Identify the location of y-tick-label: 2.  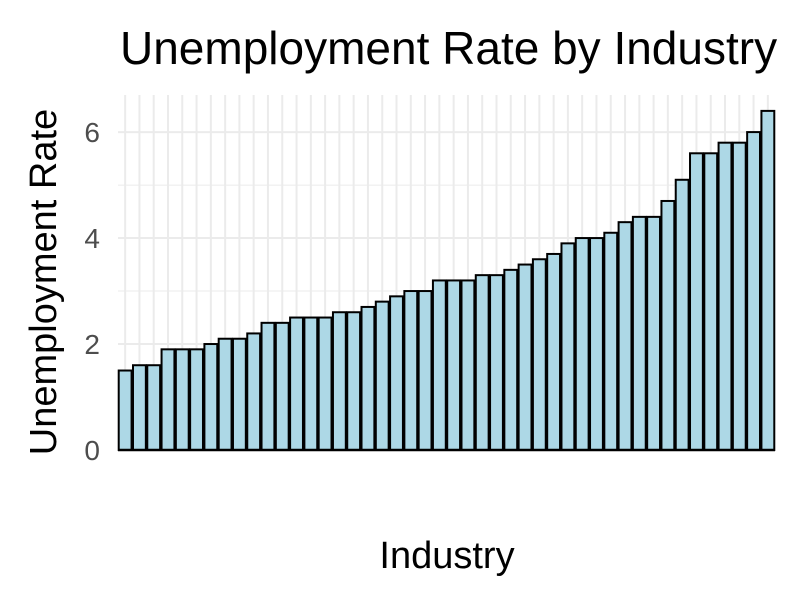
(92, 344).